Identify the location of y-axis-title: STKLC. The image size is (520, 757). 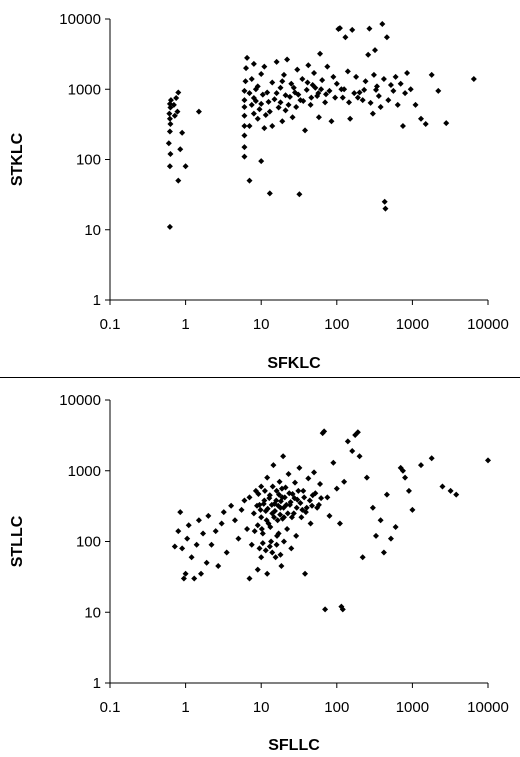
(17, 159).